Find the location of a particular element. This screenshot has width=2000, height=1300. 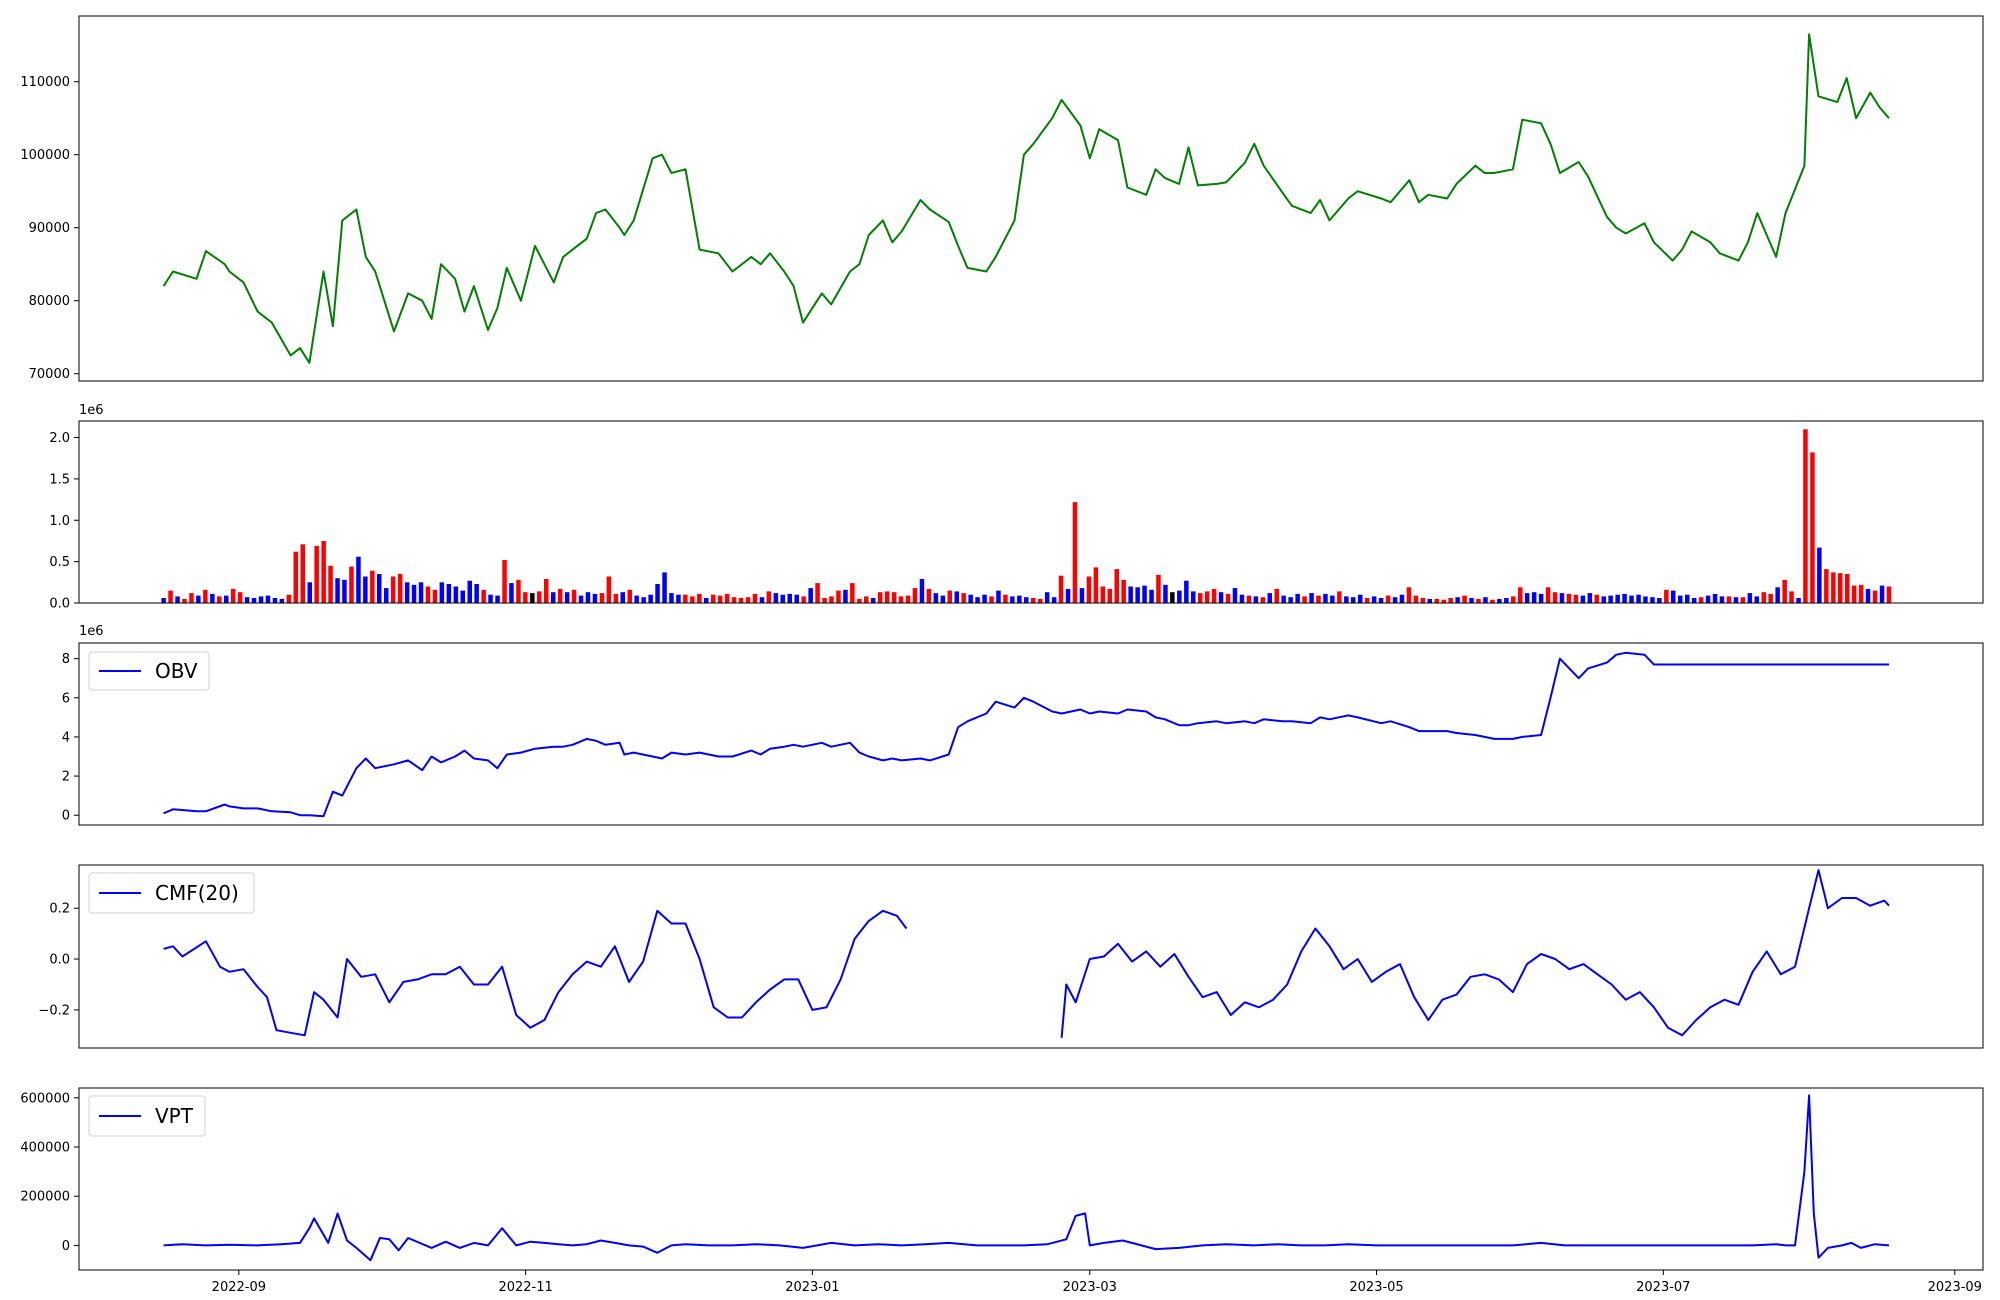

vpt-ytick-label: 400000 is located at coordinates (45, 1148).